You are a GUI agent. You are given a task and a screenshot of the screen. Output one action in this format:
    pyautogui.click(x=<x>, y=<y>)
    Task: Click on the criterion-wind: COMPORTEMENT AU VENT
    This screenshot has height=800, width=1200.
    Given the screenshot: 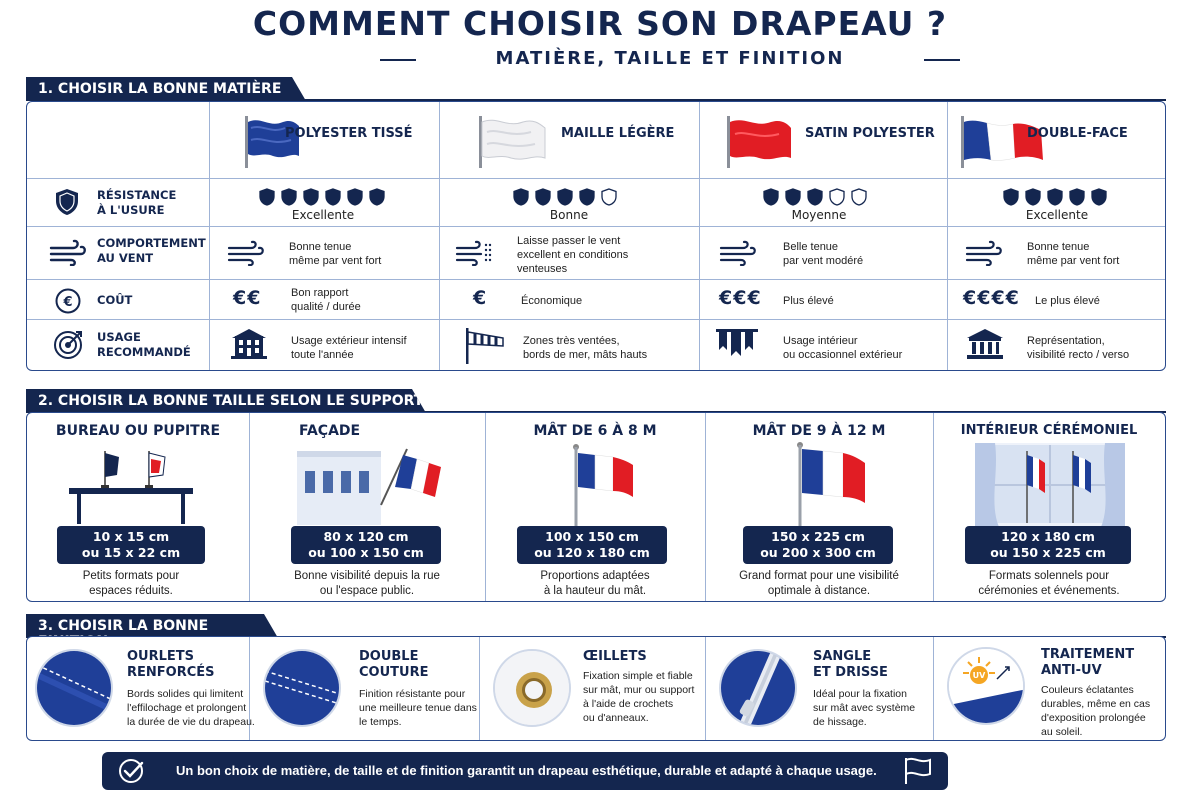 What is the action you would take?
    pyautogui.click(x=151, y=250)
    